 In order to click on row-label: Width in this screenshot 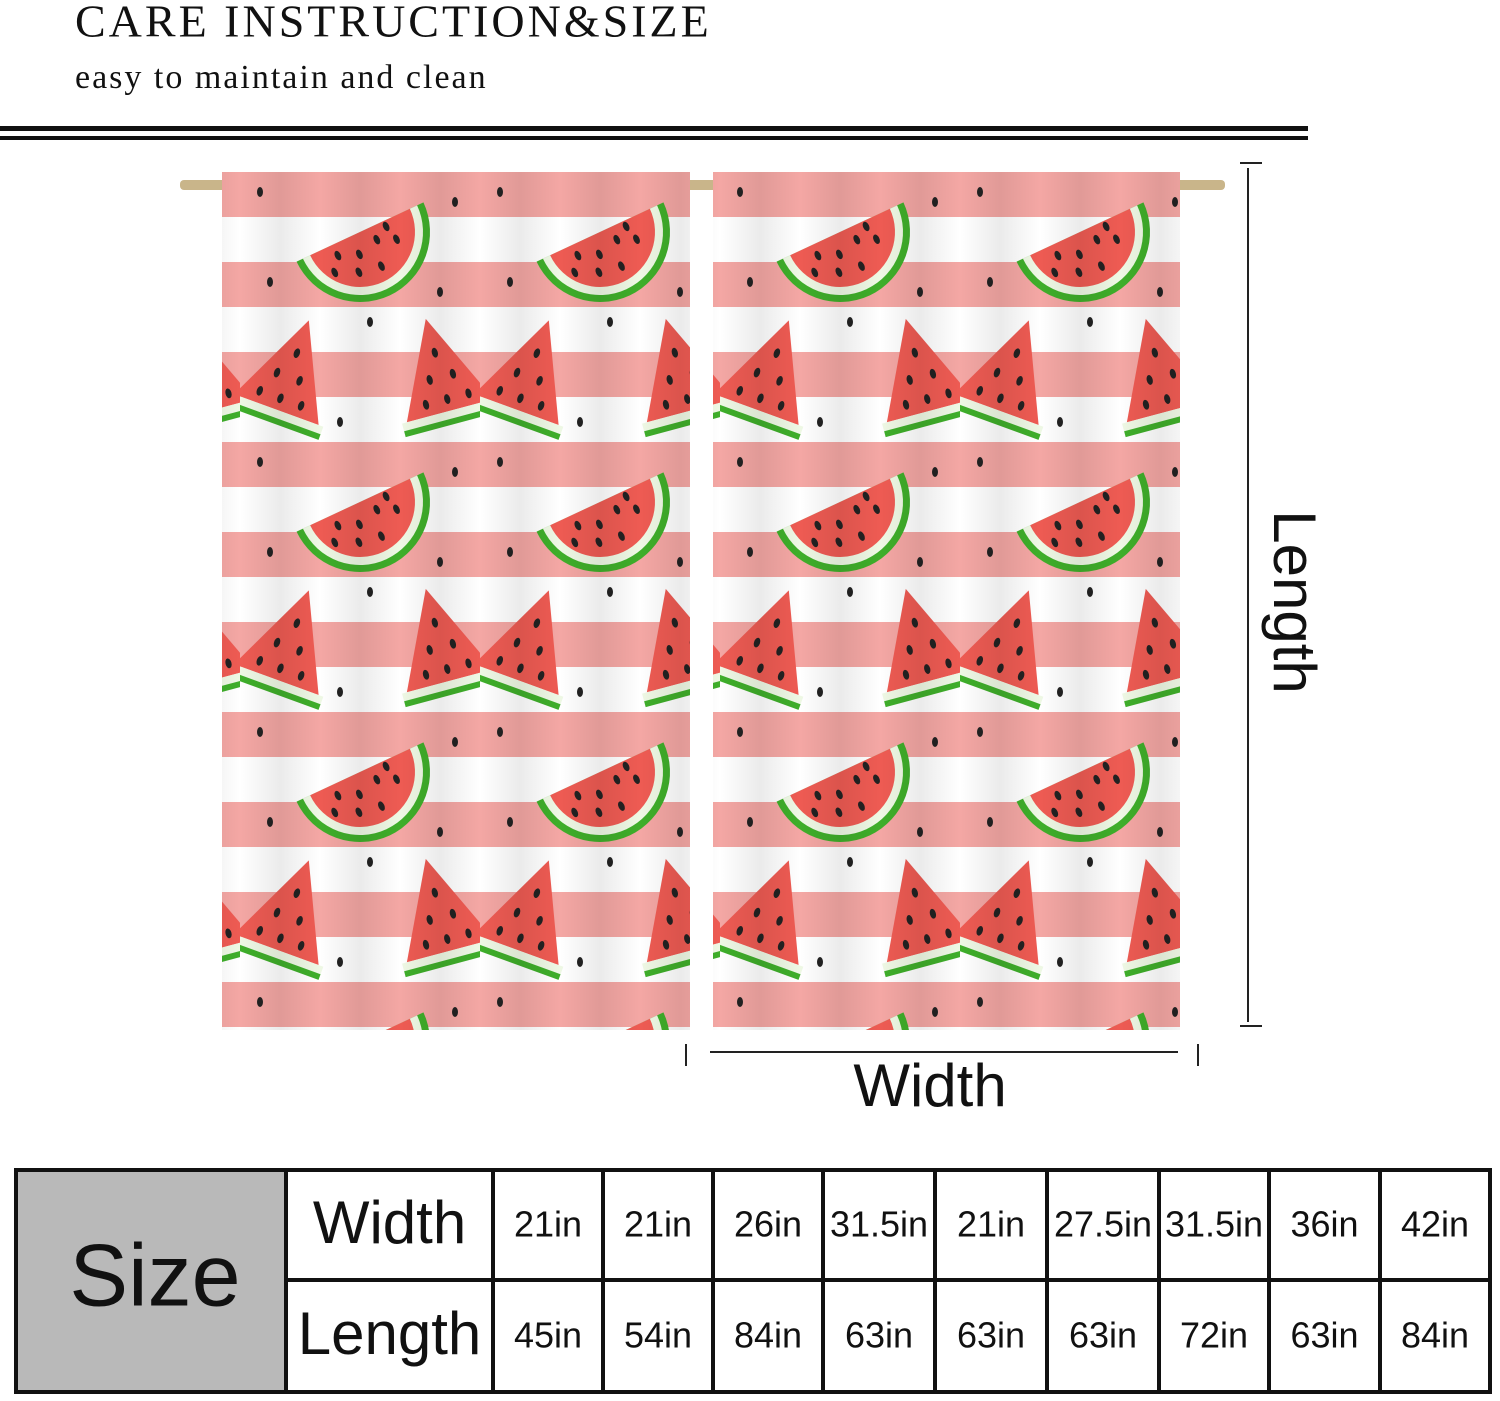, I will do `click(389, 1222)`.